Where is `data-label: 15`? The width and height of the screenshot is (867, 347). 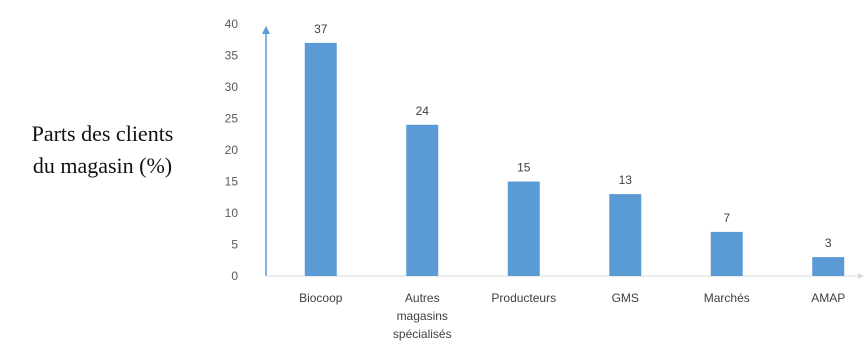
data-label: 15 is located at coordinates (524, 168).